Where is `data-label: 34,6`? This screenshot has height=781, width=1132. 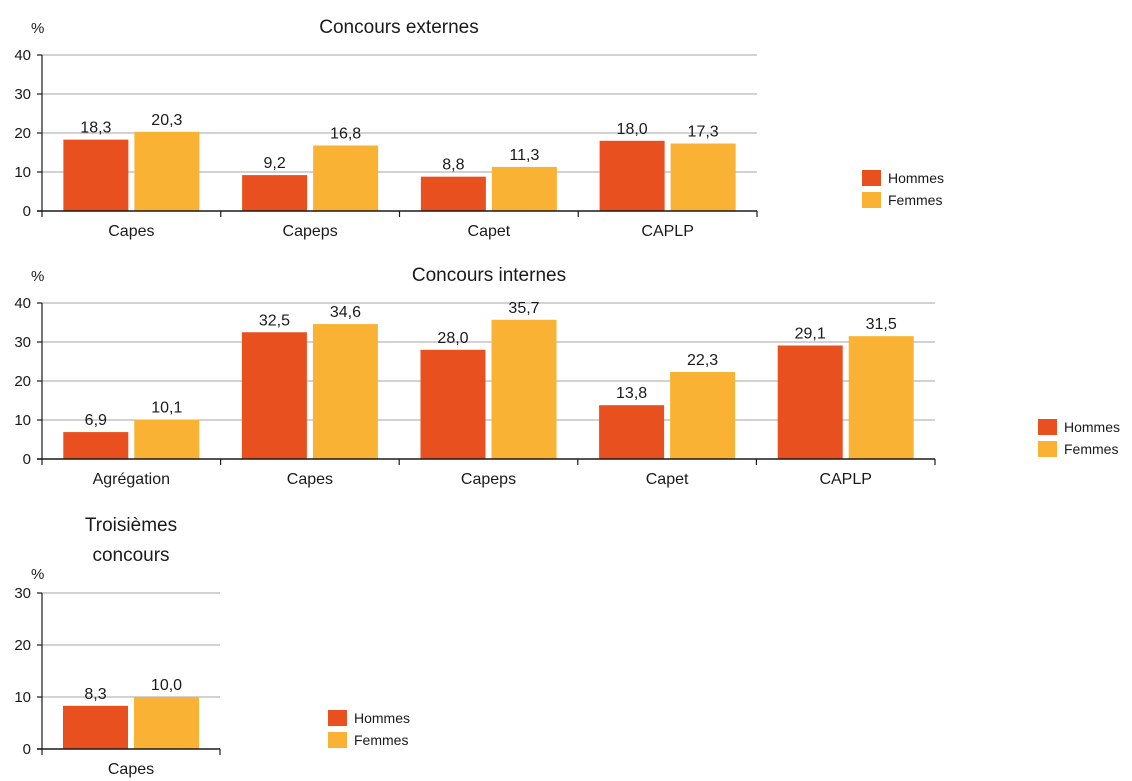
data-label: 34,6 is located at coordinates (345, 312).